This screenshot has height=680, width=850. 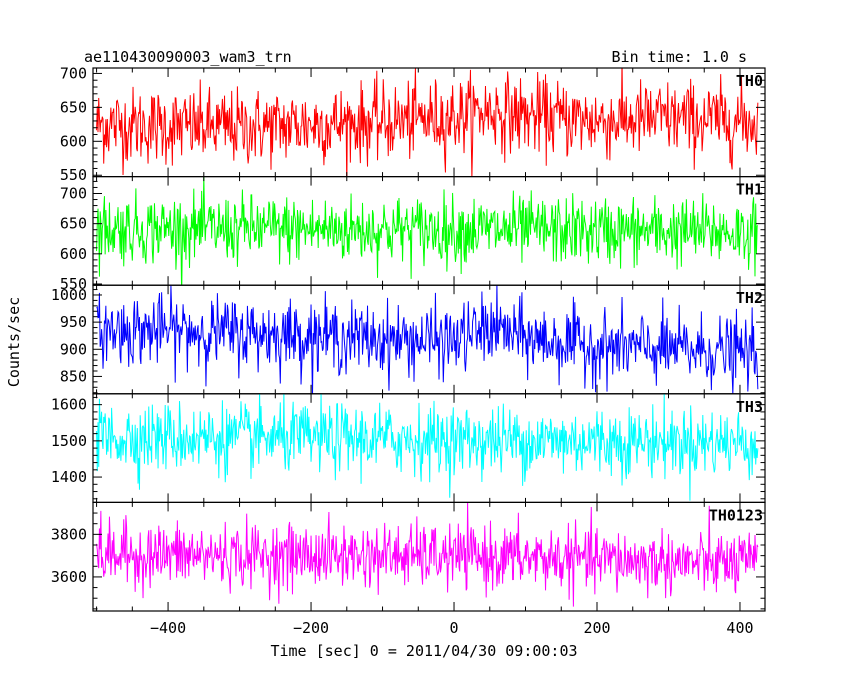 I want to click on series-th3, so click(x=427, y=447).